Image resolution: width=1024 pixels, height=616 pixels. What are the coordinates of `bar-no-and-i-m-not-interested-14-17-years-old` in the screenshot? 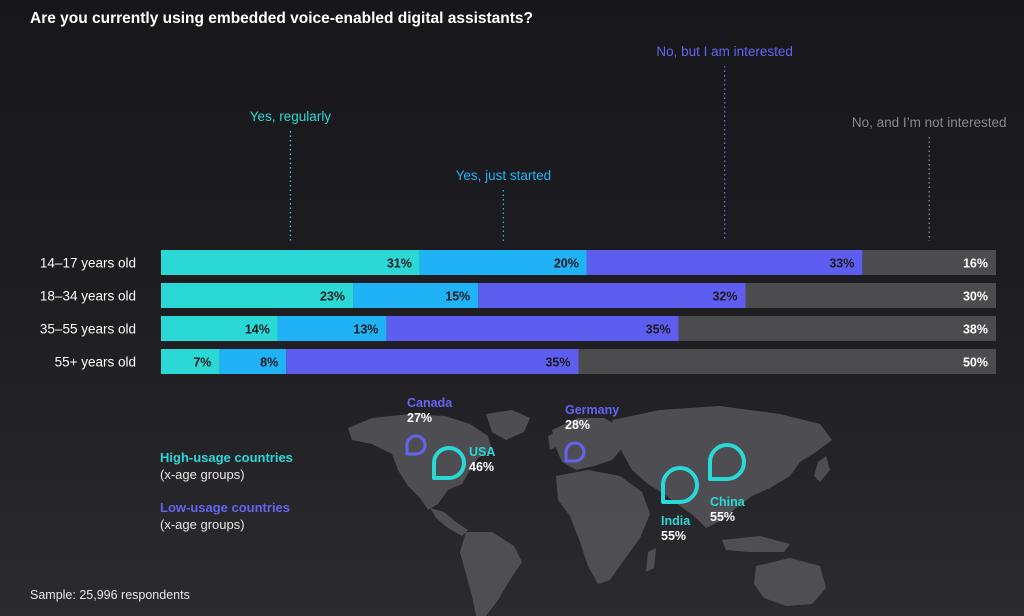 It's located at (929, 262).